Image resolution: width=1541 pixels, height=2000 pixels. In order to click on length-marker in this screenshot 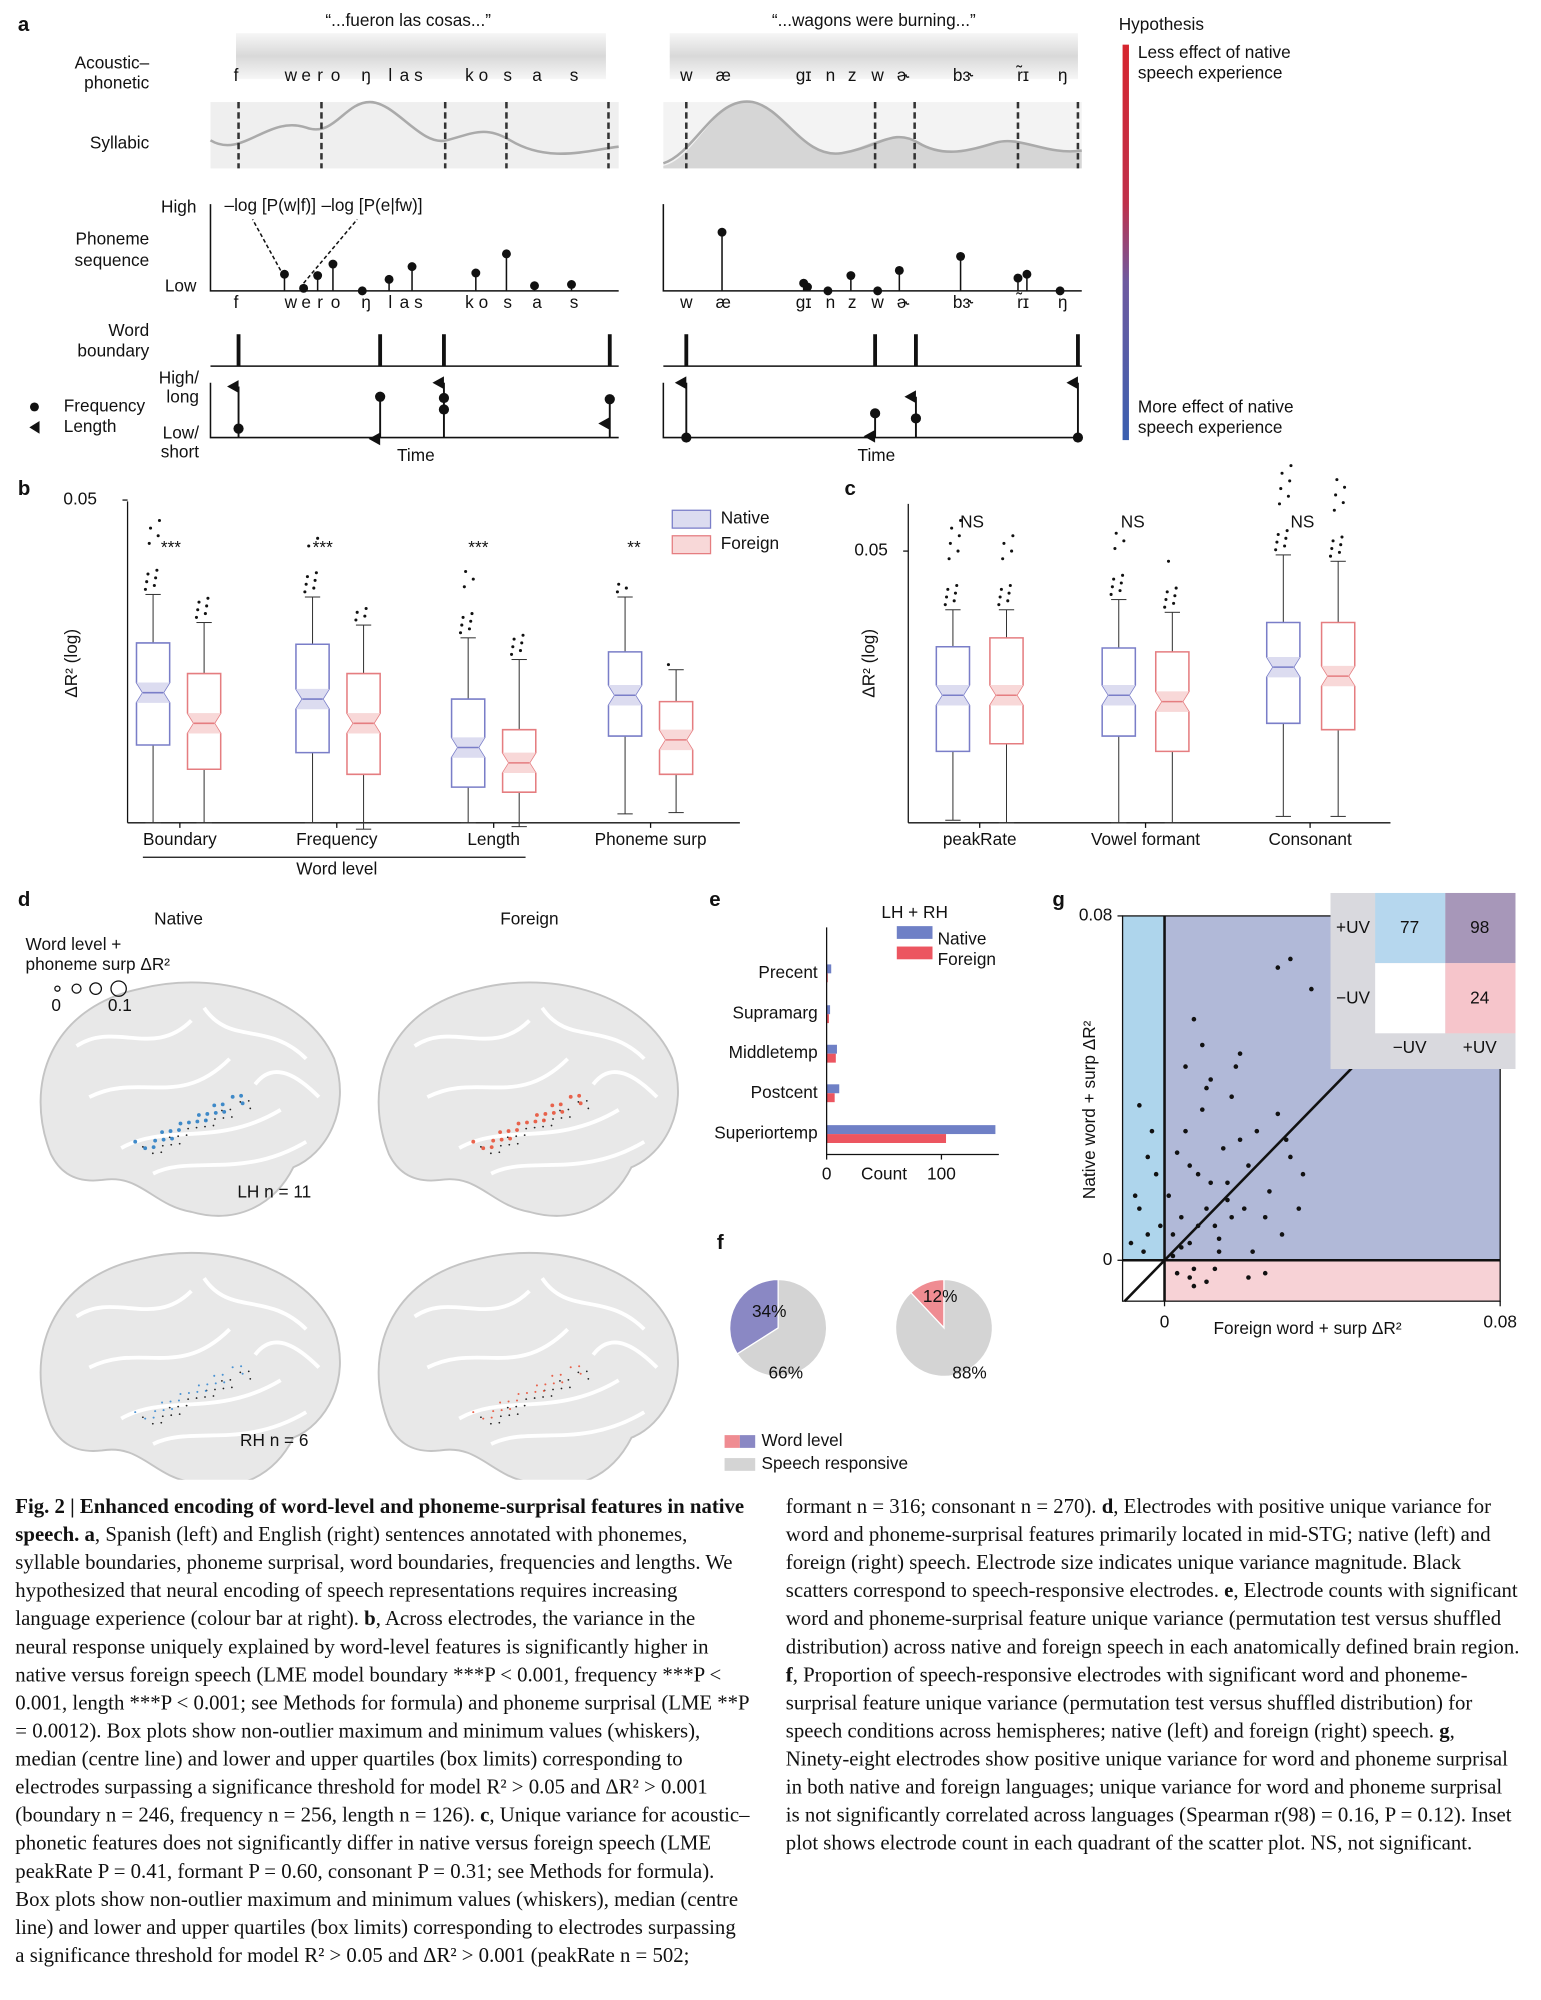, I will do `click(438, 383)`.